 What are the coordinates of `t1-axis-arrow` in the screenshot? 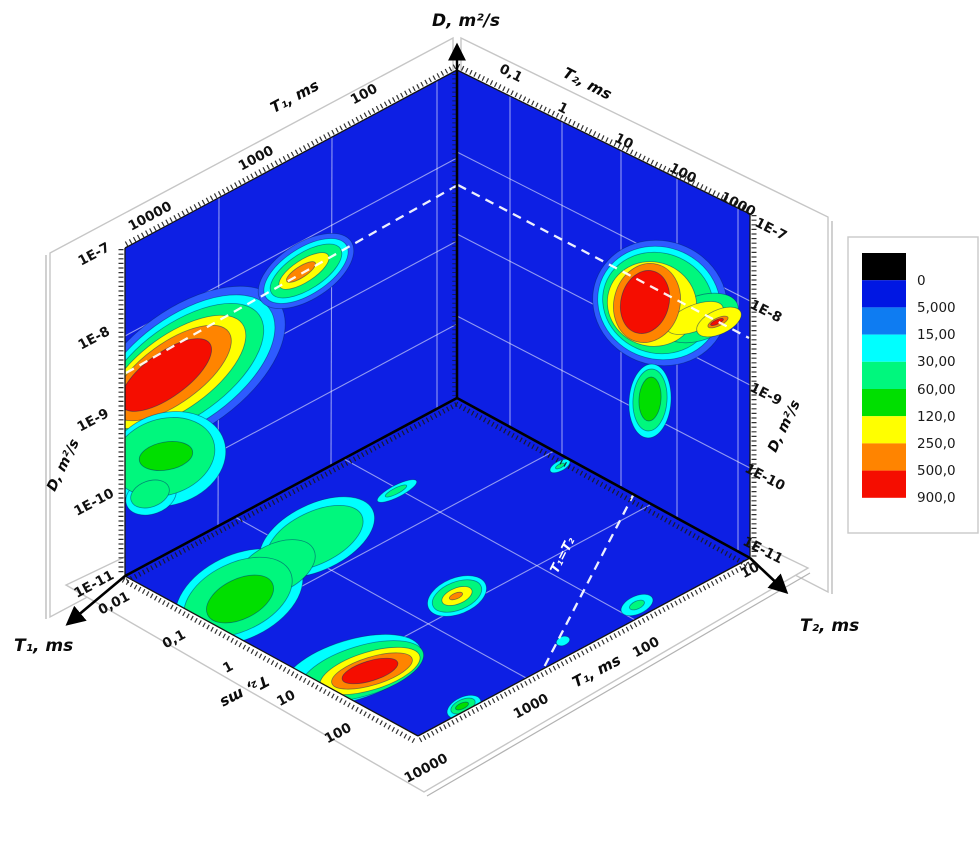 It's located at (95, 600).